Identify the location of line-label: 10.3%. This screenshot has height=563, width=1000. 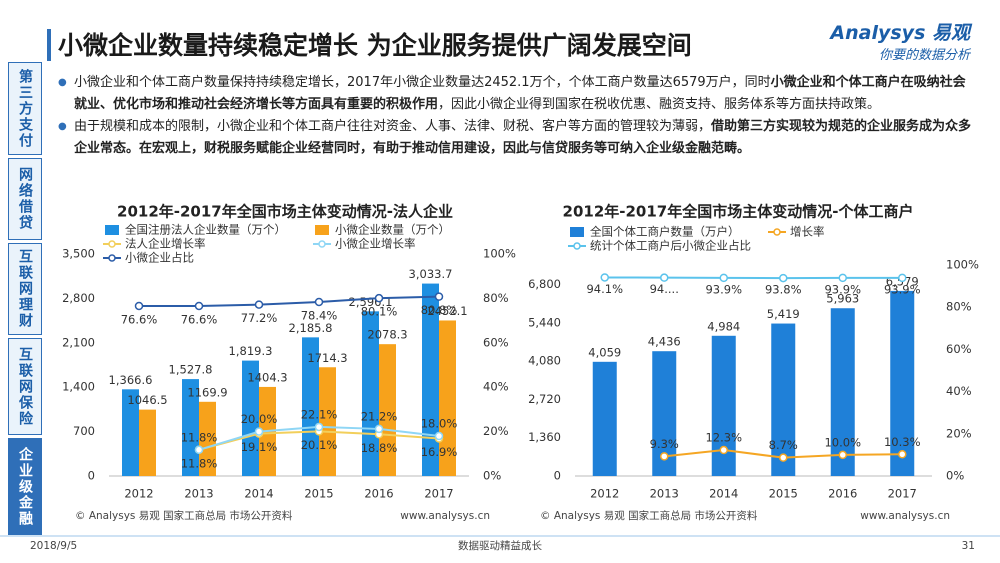
(902, 442).